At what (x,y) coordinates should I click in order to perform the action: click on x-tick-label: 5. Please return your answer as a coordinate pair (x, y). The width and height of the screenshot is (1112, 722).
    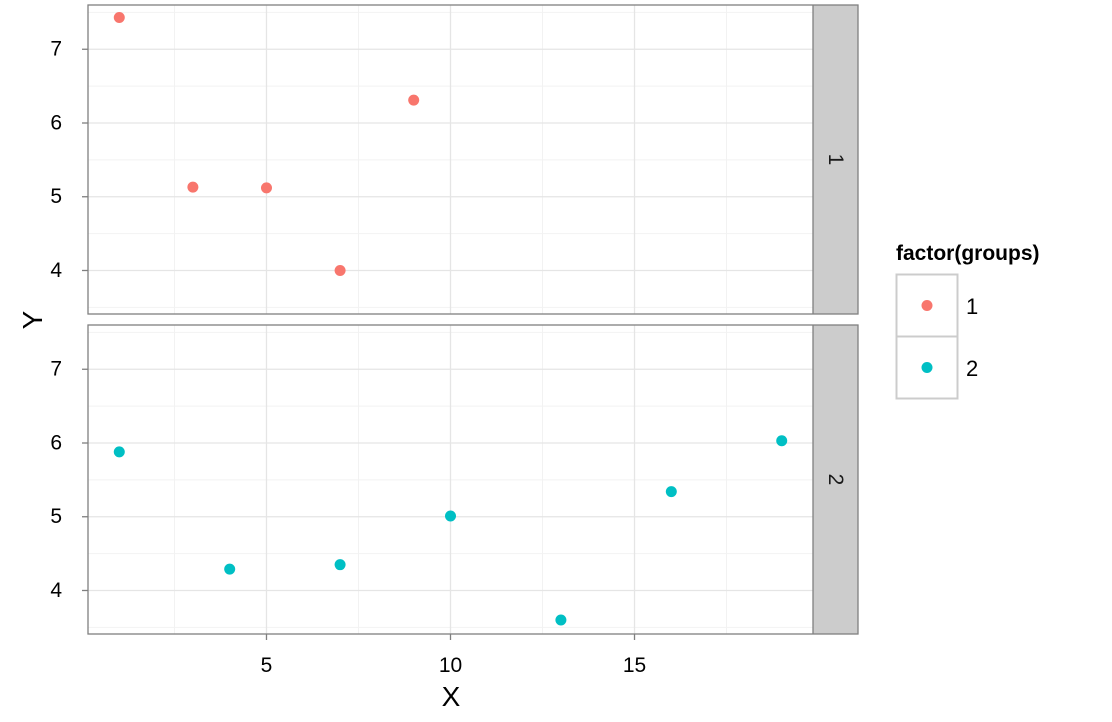
    Looking at the image, I should click on (267, 665).